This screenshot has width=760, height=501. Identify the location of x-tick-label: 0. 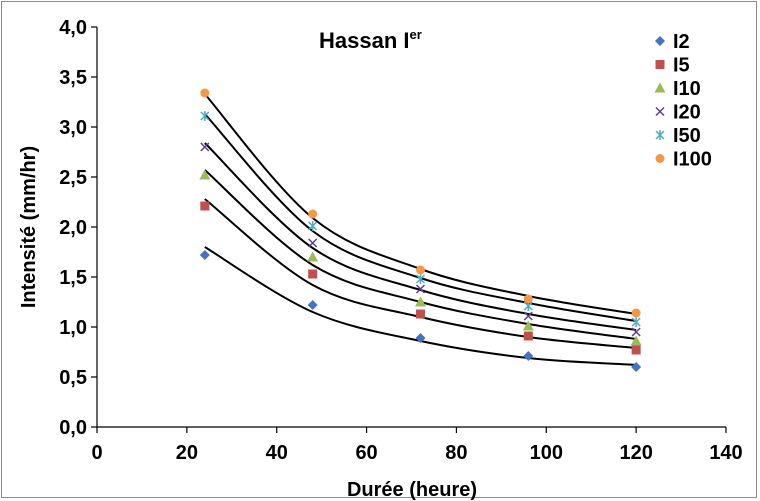
(96, 453).